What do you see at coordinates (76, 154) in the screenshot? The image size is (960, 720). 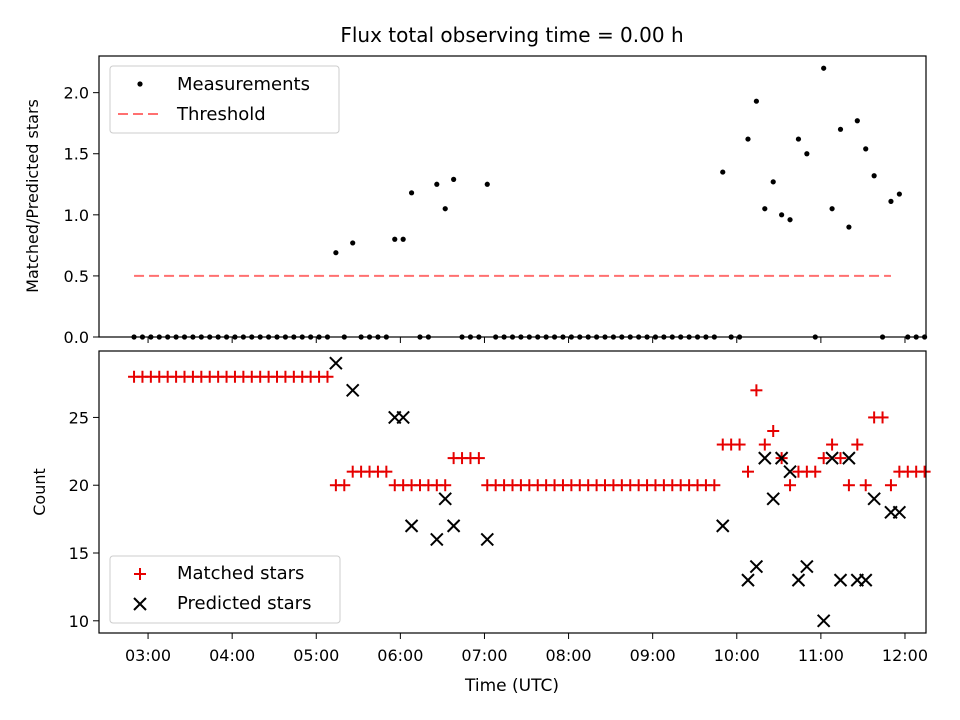 I see `ratio-y-tick-label: 1.5` at bounding box center [76, 154].